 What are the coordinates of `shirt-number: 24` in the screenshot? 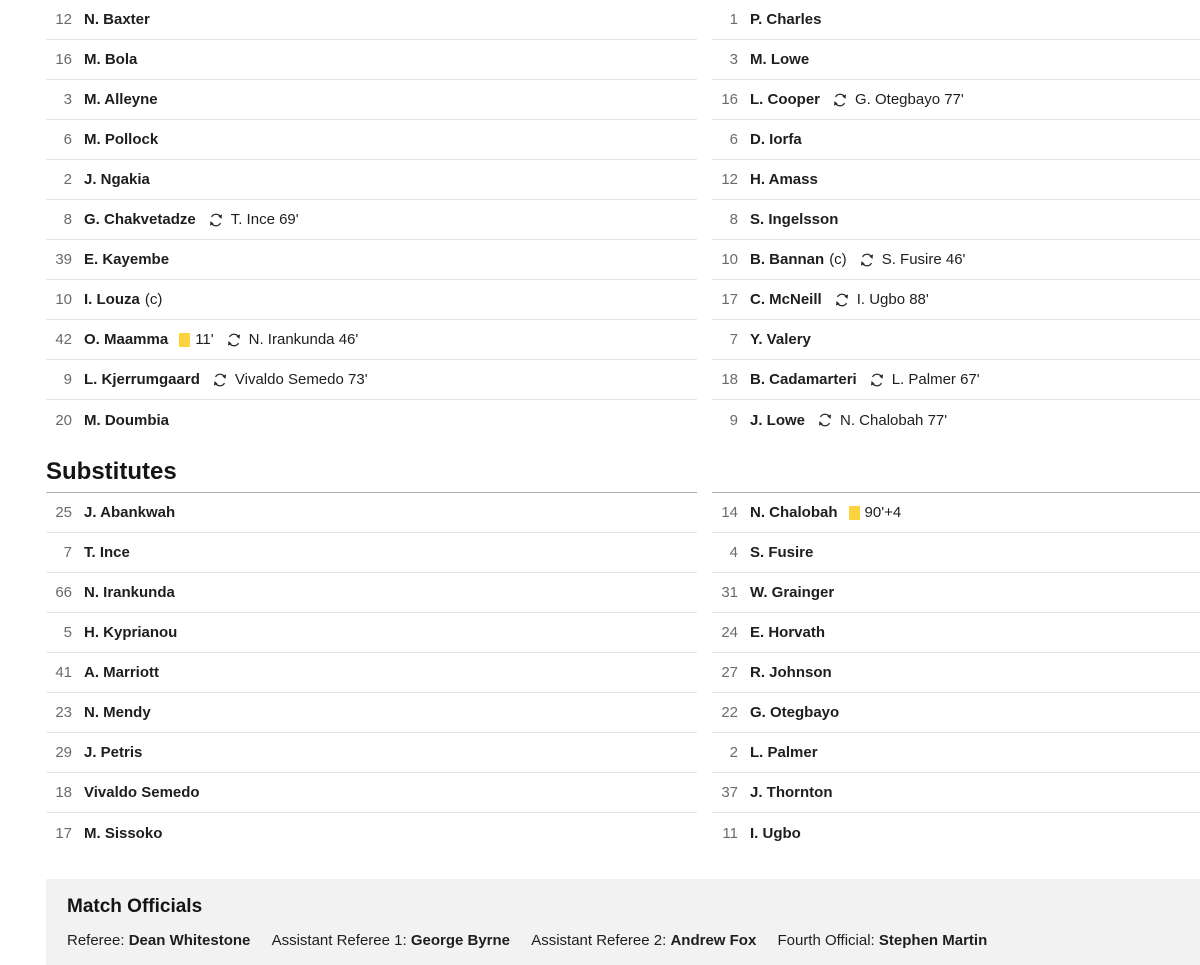 It's located at (729, 632).